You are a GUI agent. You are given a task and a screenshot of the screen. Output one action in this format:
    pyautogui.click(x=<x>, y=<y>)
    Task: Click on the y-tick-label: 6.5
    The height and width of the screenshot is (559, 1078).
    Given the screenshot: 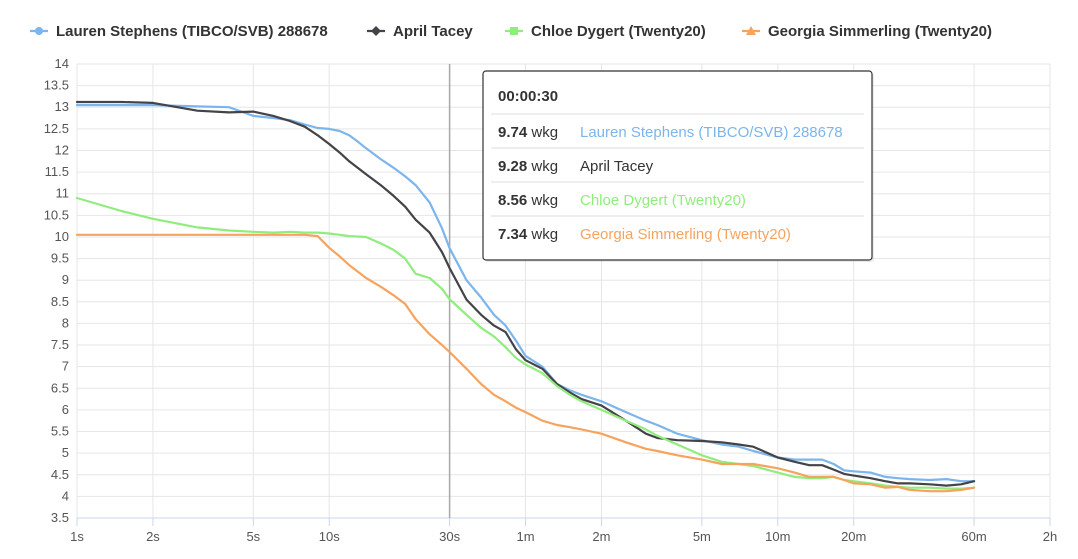 What is the action you would take?
    pyautogui.click(x=60, y=387)
    